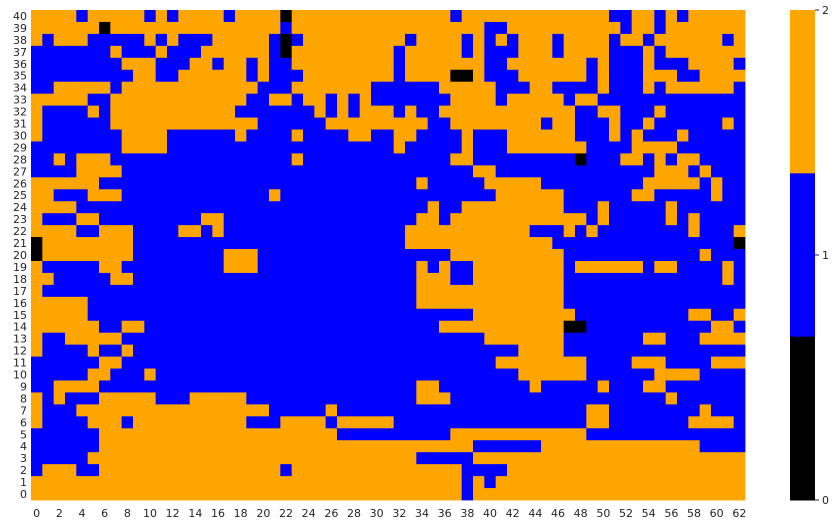 This screenshot has height=527, width=837. What do you see at coordinates (20, 195) in the screenshot?
I see `y-tick-label: 25` at bounding box center [20, 195].